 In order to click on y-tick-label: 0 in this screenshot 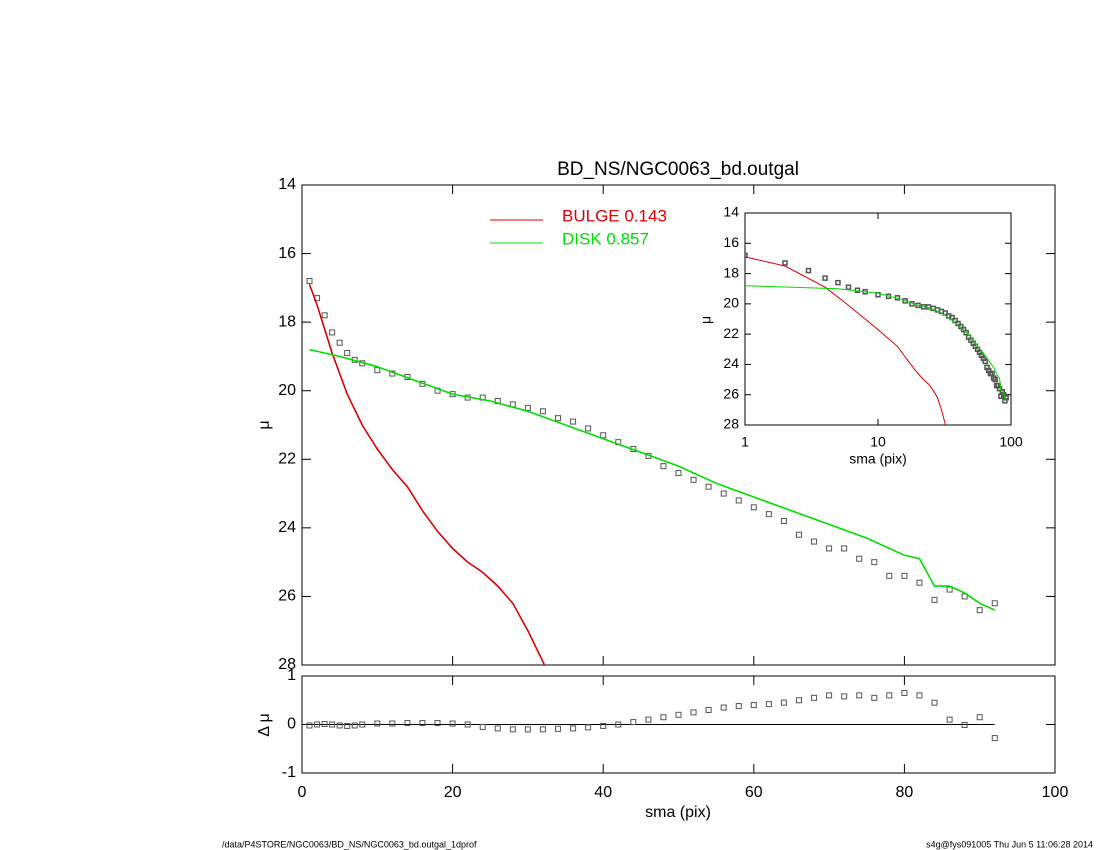, I will do `click(291, 724)`.